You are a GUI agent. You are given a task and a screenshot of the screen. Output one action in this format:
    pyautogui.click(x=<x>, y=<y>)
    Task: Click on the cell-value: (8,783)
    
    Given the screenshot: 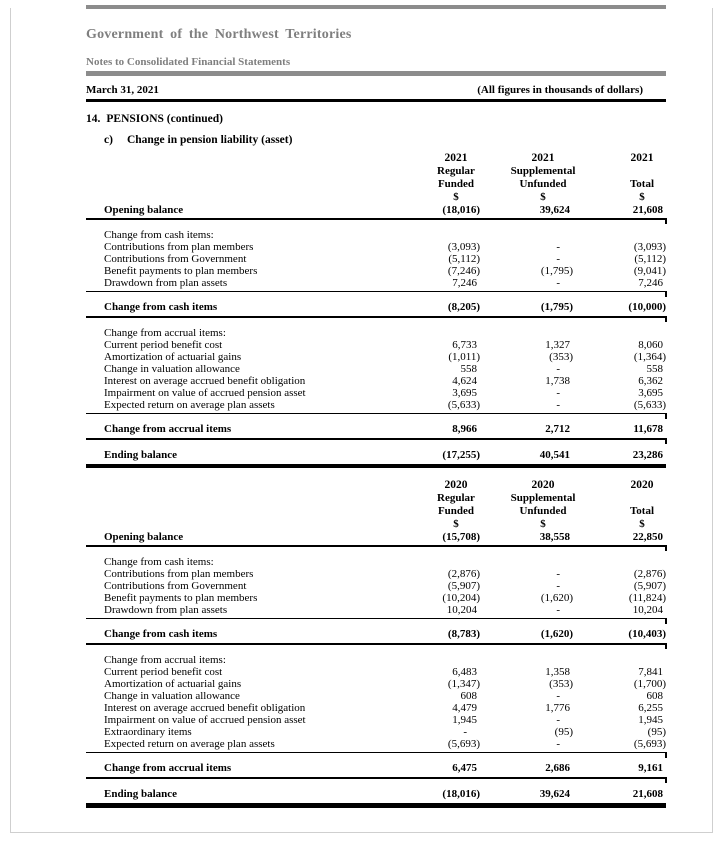 What is the action you would take?
    pyautogui.click(x=463, y=634)
    